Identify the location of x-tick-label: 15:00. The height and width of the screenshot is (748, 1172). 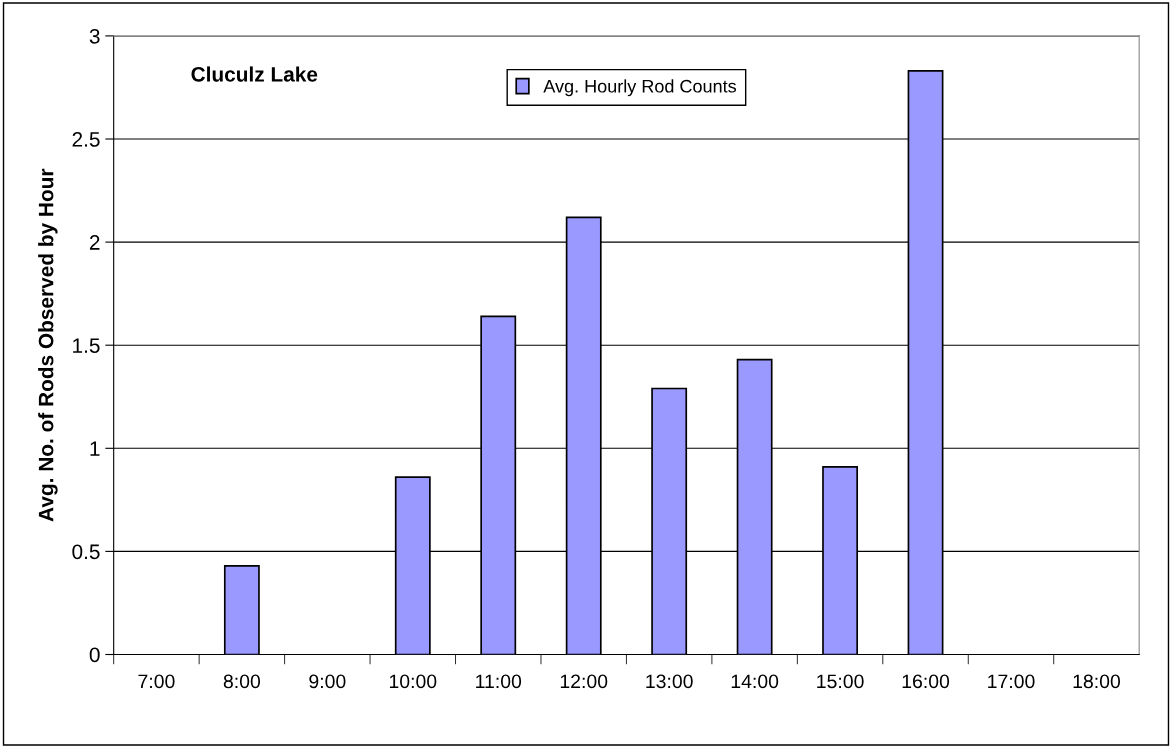
(840, 681).